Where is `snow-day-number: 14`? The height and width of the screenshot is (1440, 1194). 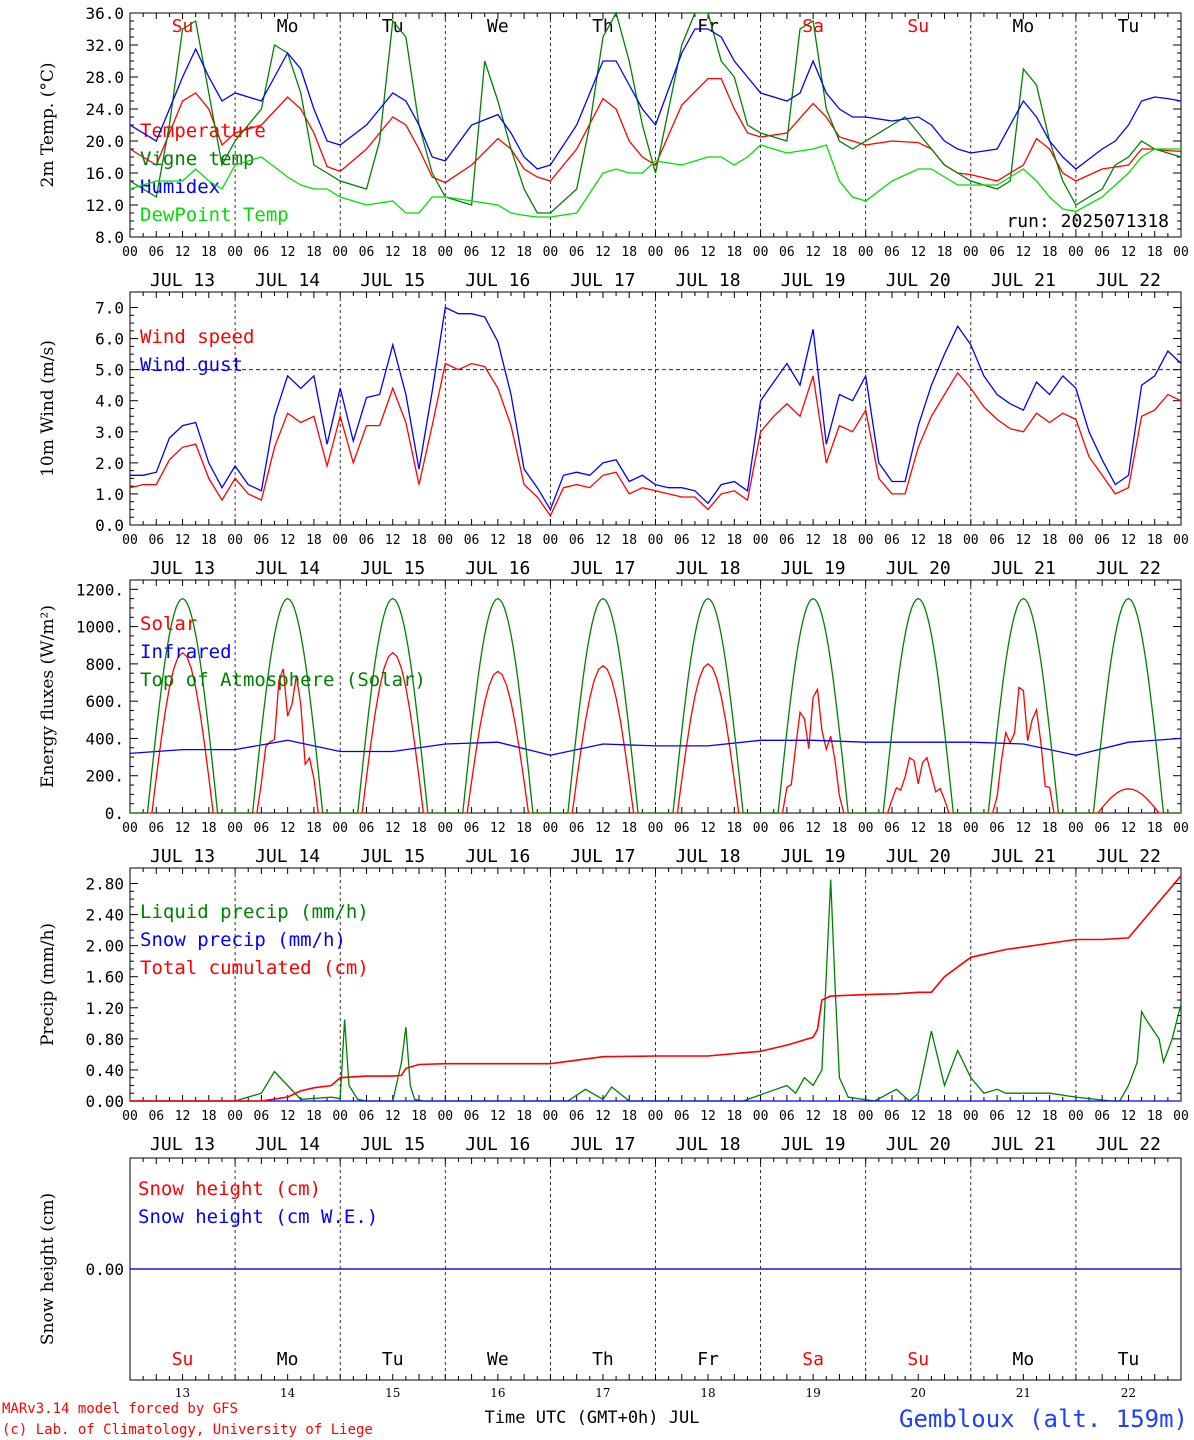
snow-day-number: 14 is located at coordinates (288, 1393).